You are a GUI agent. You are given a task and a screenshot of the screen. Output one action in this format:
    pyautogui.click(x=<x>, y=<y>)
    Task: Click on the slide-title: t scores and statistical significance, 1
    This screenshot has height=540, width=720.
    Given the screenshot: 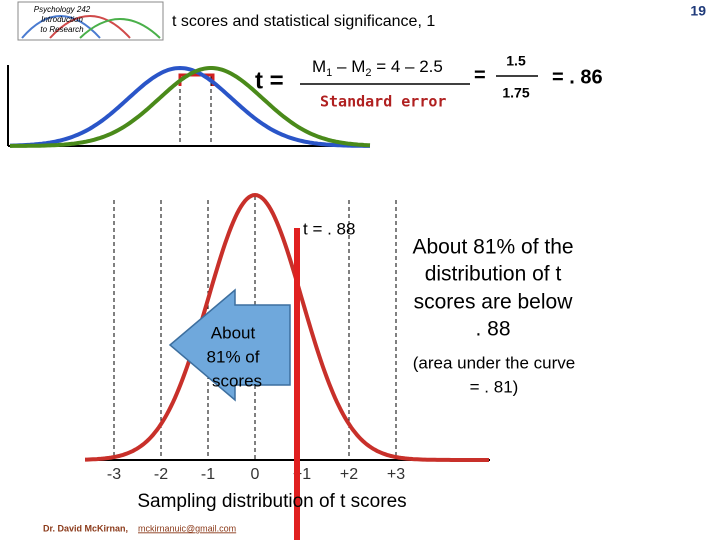 What is the action you would take?
    pyautogui.click(x=303, y=21)
    